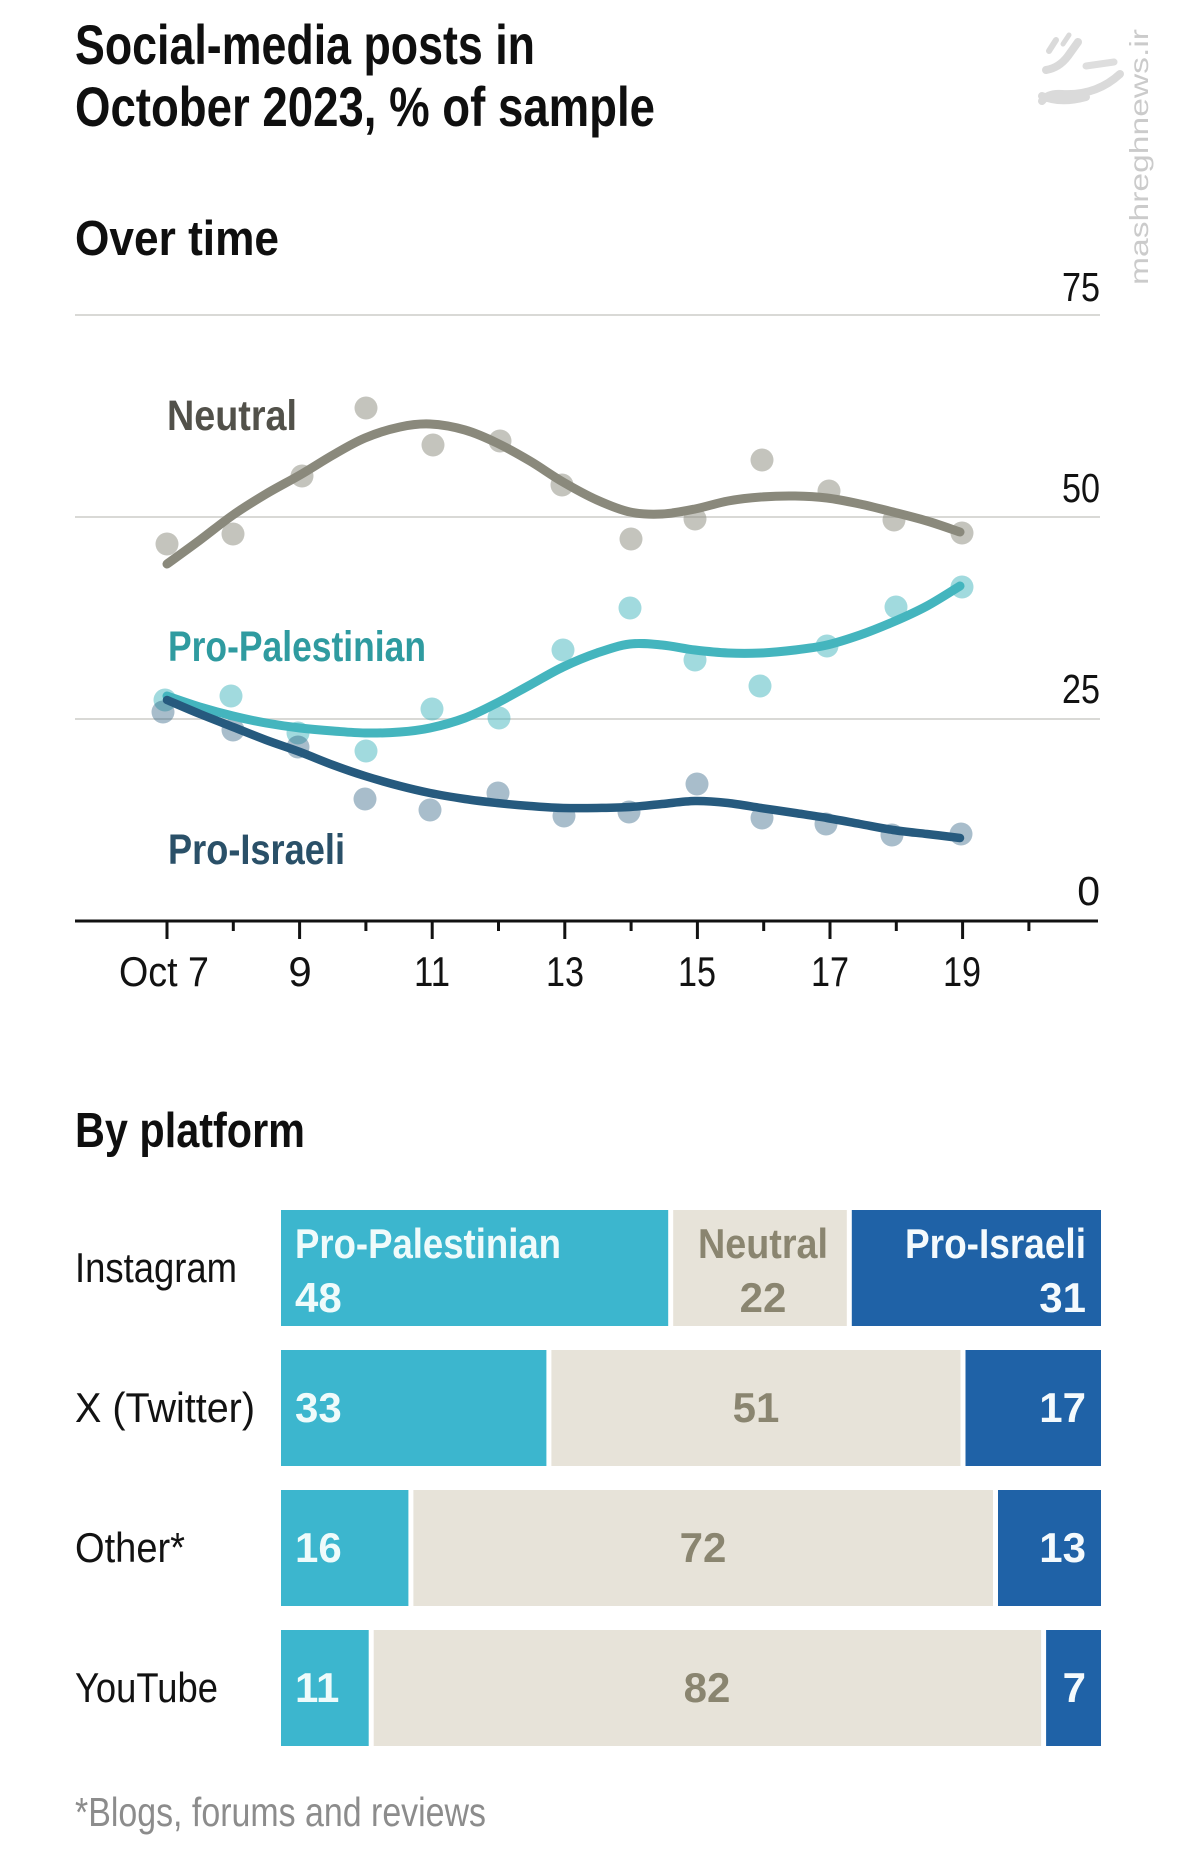  What do you see at coordinates (305, 44) in the screenshot?
I see `svg-text: Social-media posts in` at bounding box center [305, 44].